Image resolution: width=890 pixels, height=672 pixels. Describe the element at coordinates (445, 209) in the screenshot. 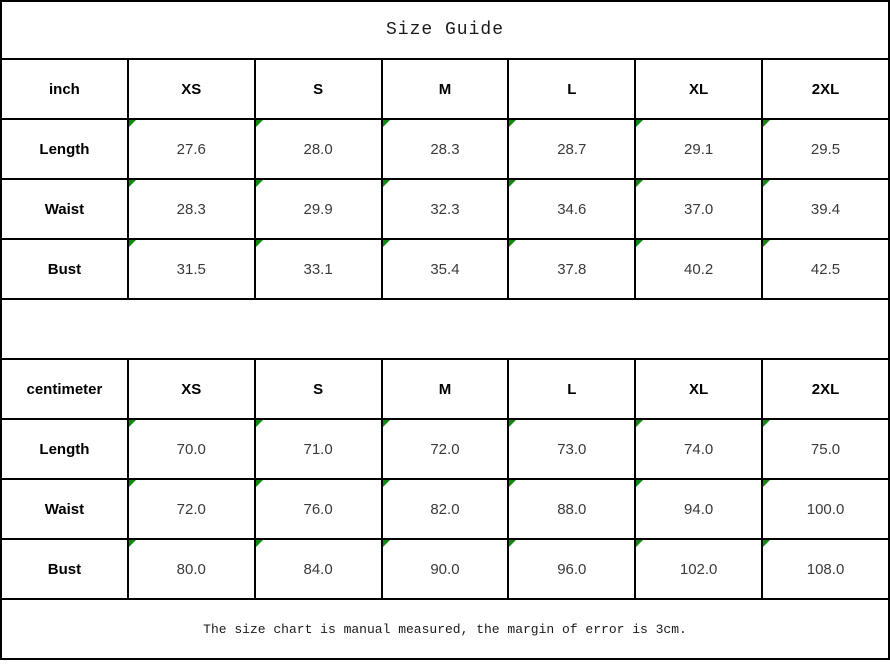

I see `value-cell: 32.3` at that location.